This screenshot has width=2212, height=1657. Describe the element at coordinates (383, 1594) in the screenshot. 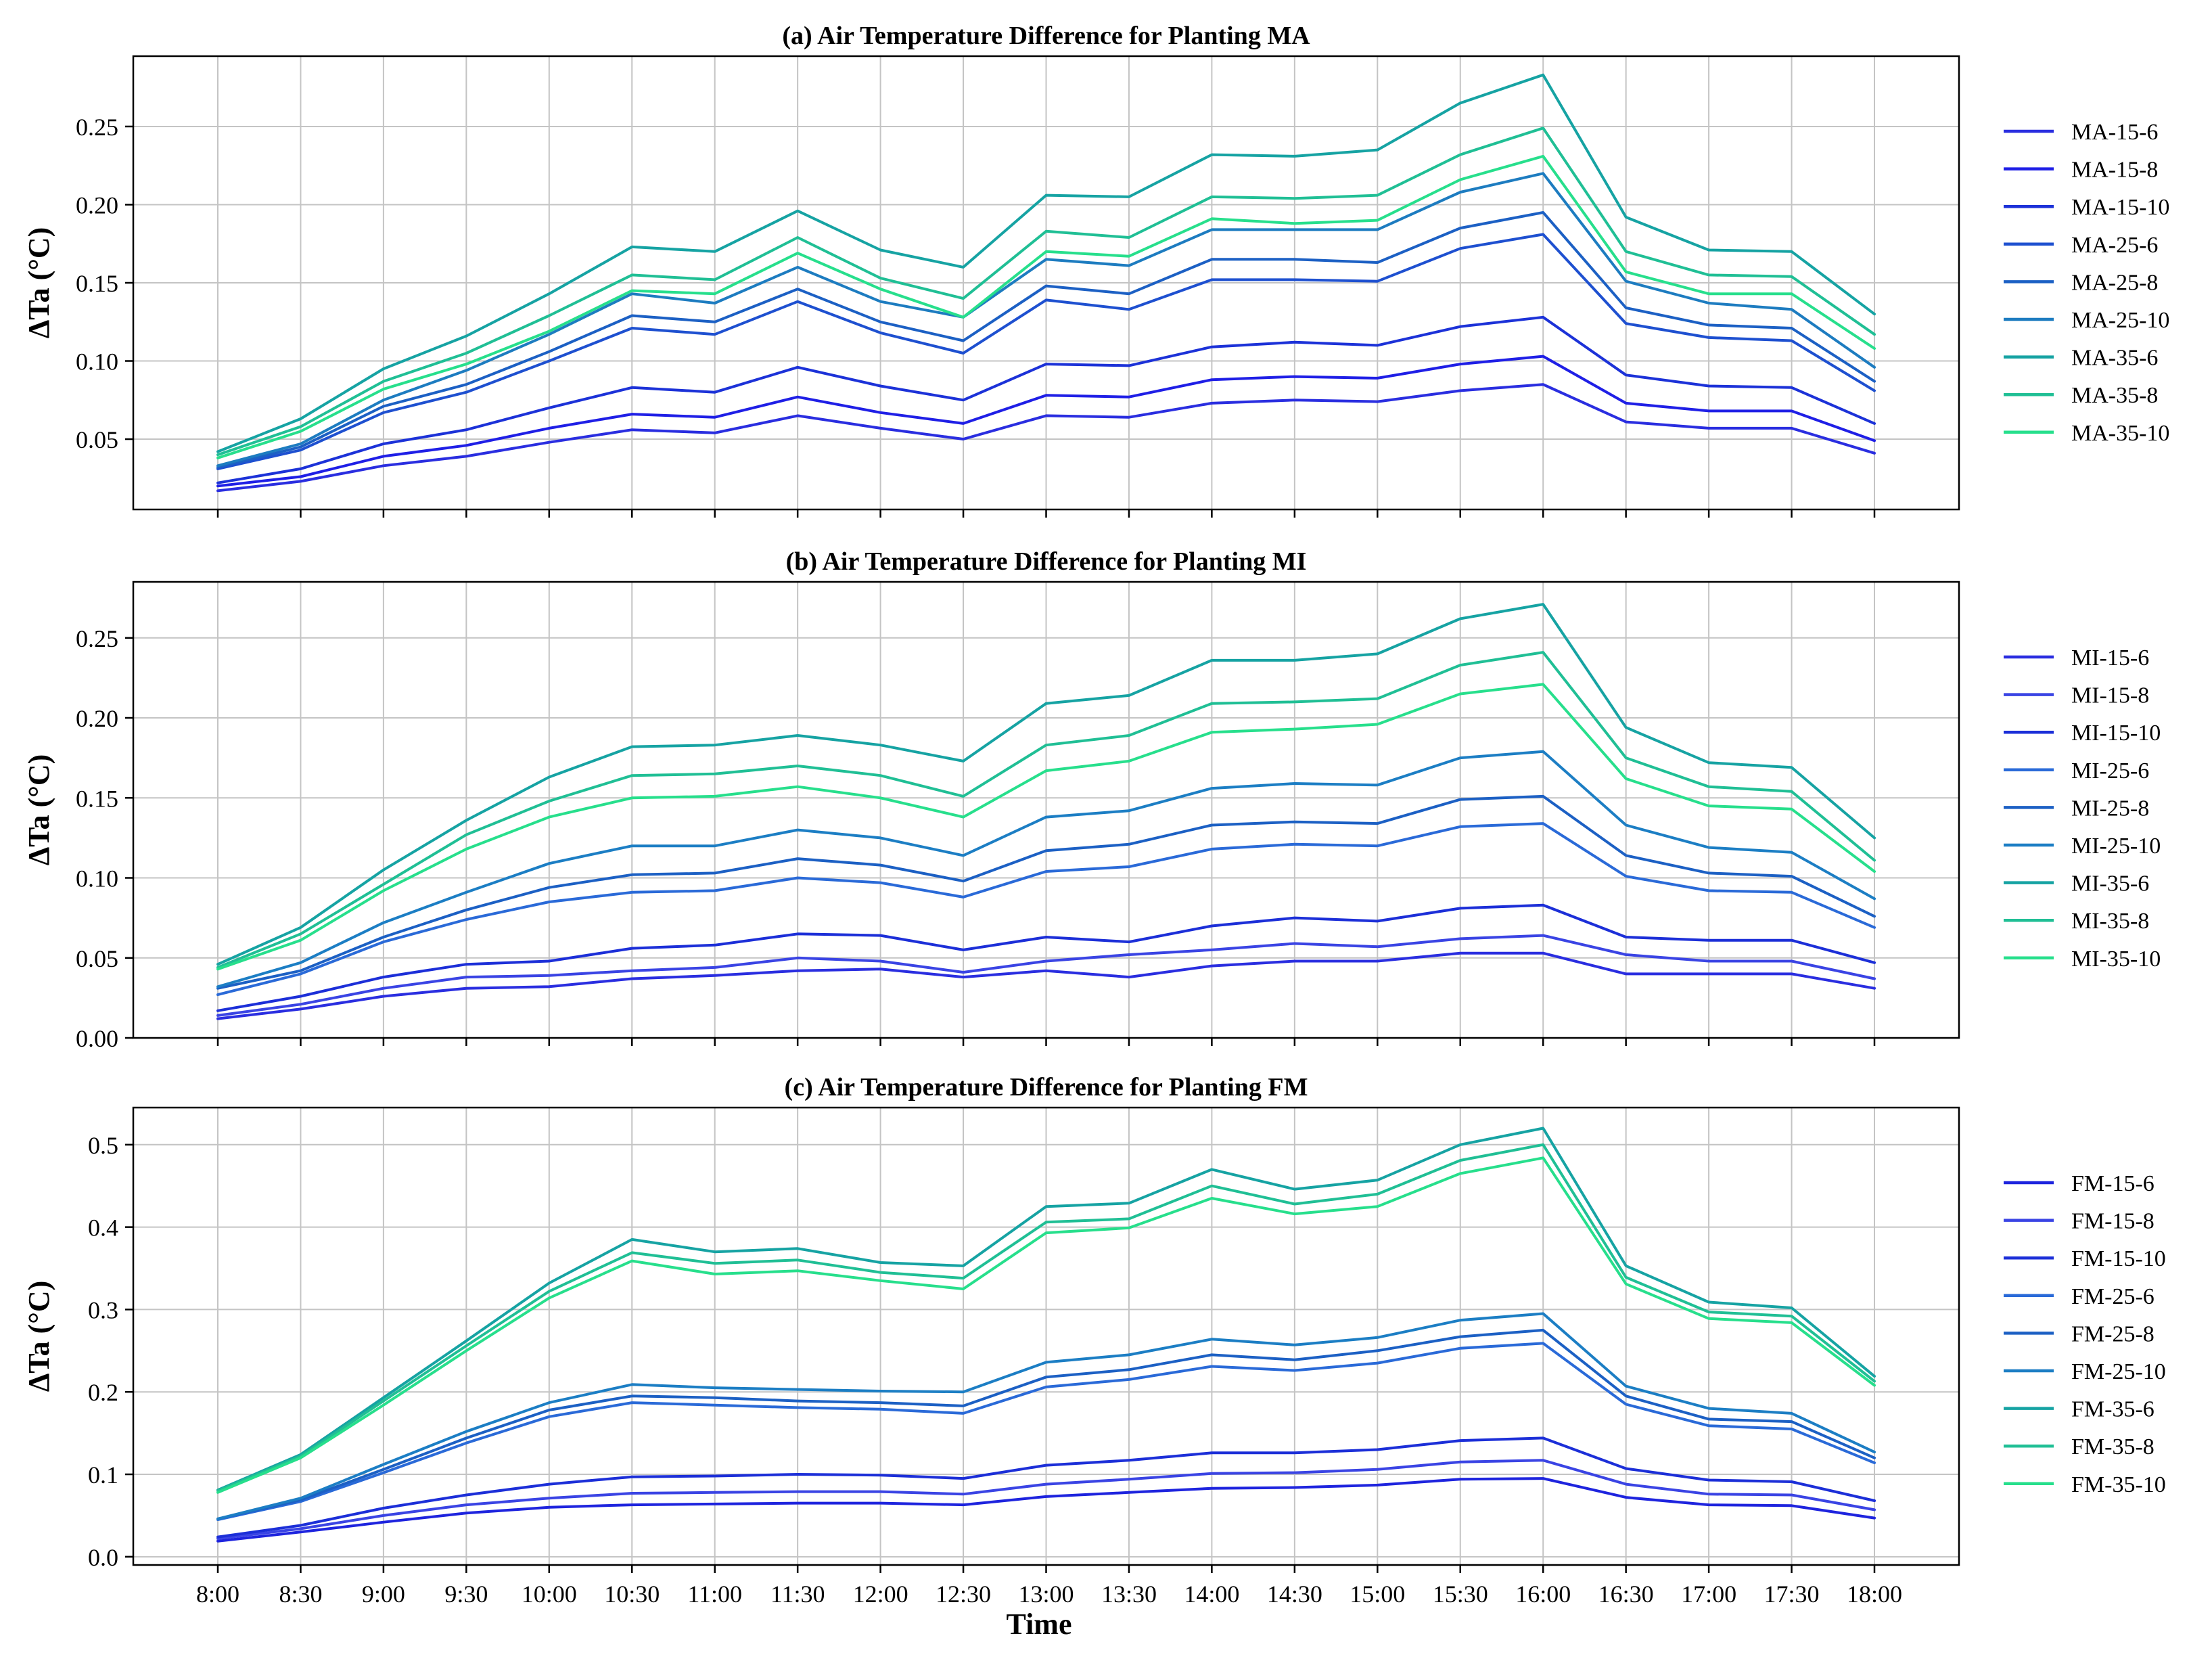

I see `x-tick-label: 9:00` at that location.